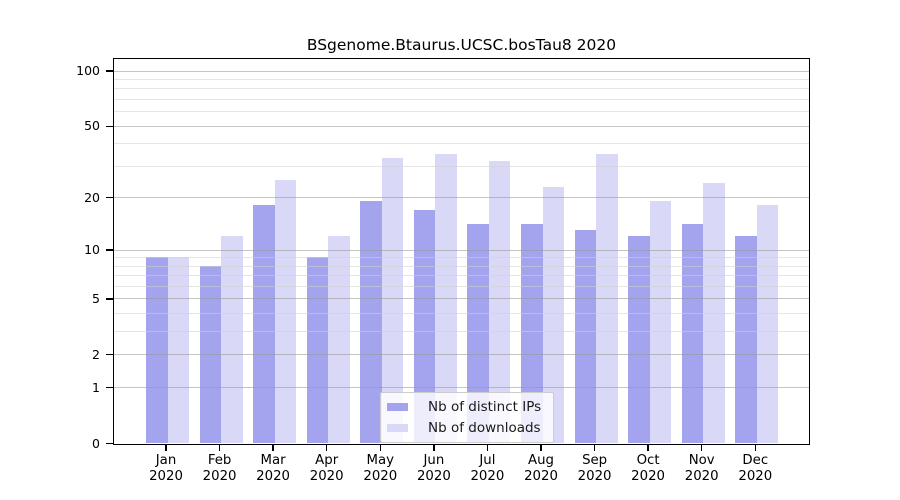 This screenshot has width=900, height=500. What do you see at coordinates (541, 468) in the screenshot?
I see `x-tick-label: Aug 2020` at bounding box center [541, 468].